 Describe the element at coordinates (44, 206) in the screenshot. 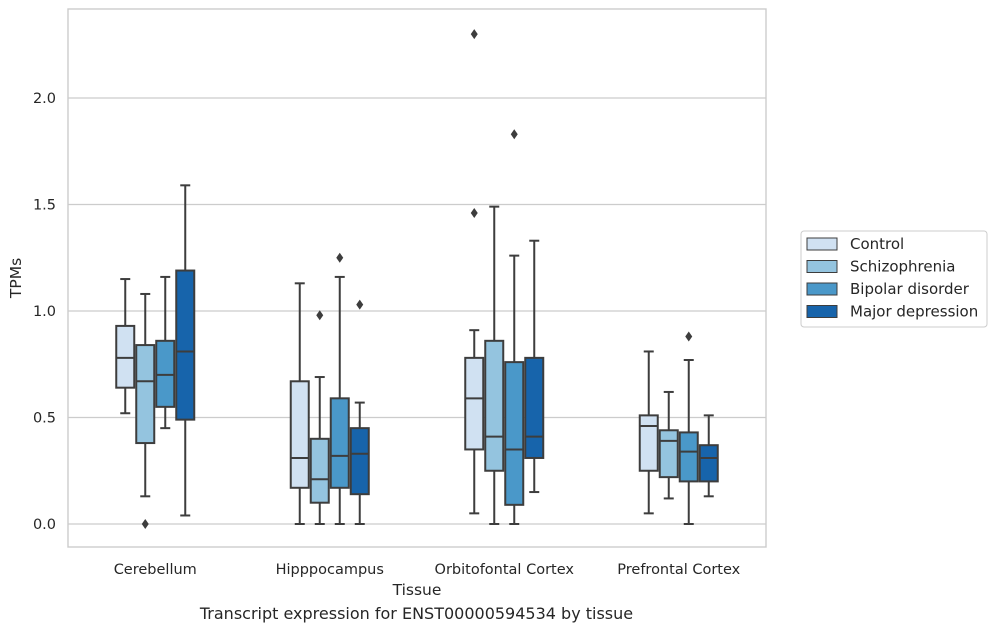

I see `y-tick-label: 1.5` at that location.